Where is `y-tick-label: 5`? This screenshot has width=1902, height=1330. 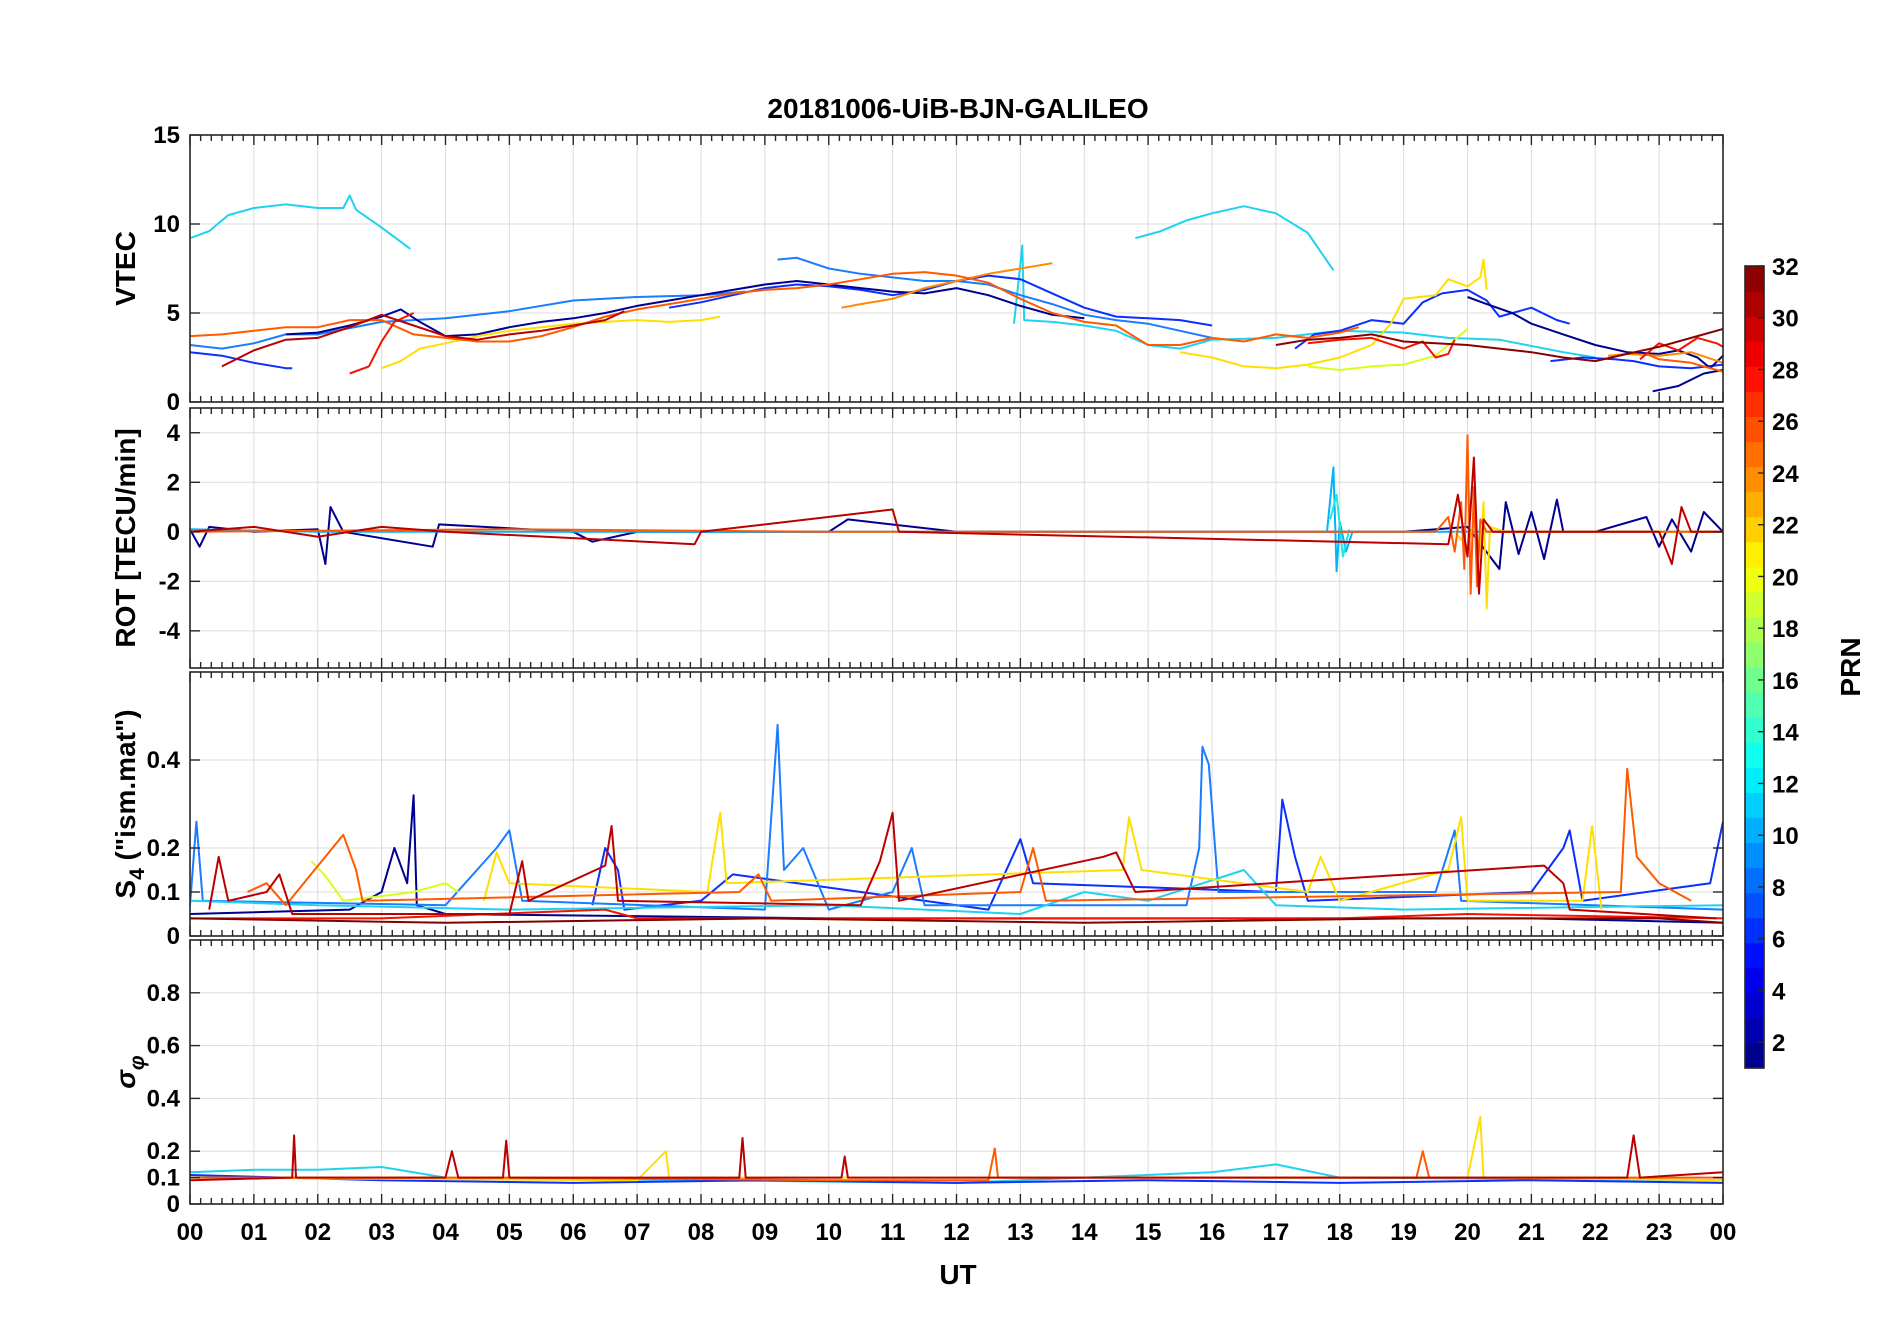
y-tick-label: 5 is located at coordinates (173, 313).